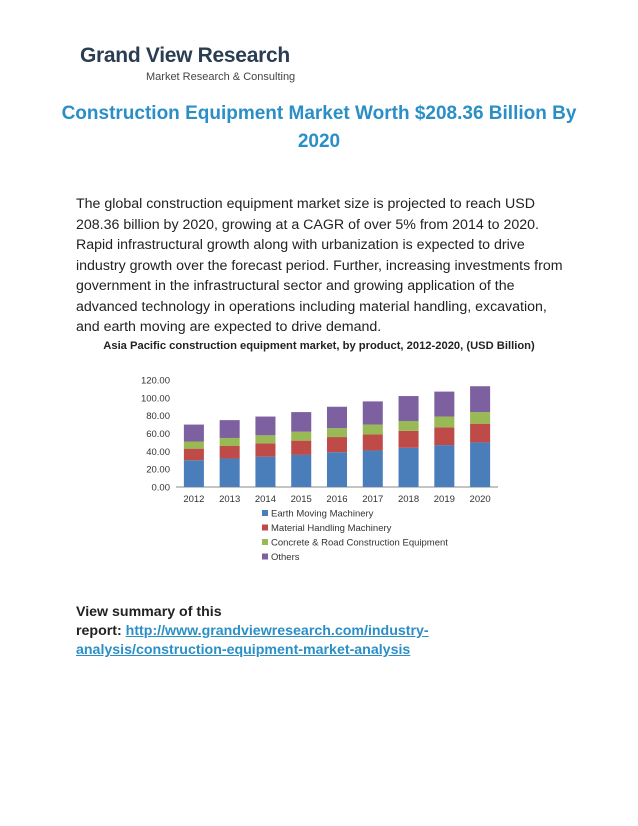 The image size is (638, 826). Describe the element at coordinates (158, 452) in the screenshot. I see `y-tick-label: 40.00` at that location.